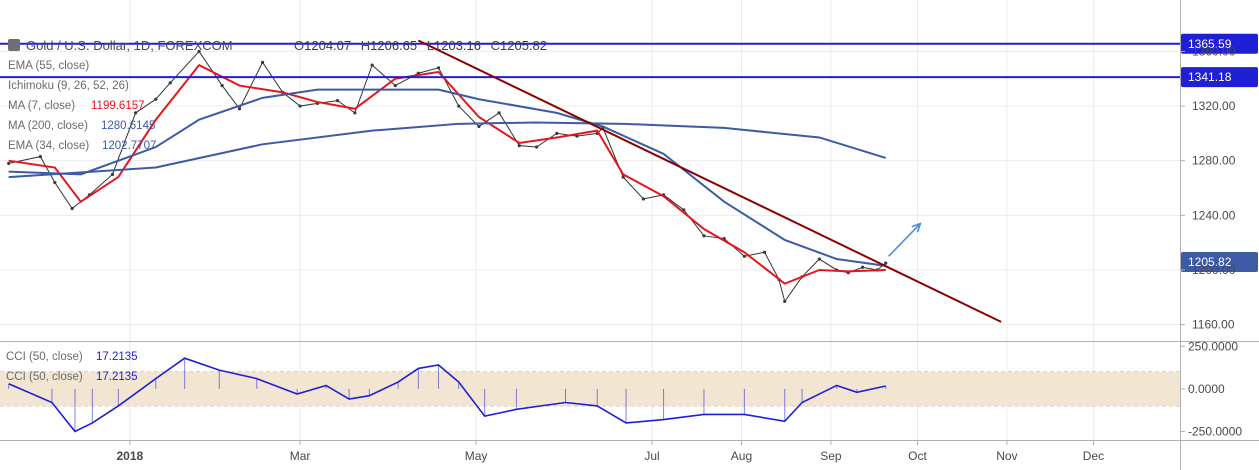  I want to click on cci-tick-label: 250.0000, so click(1213, 346).